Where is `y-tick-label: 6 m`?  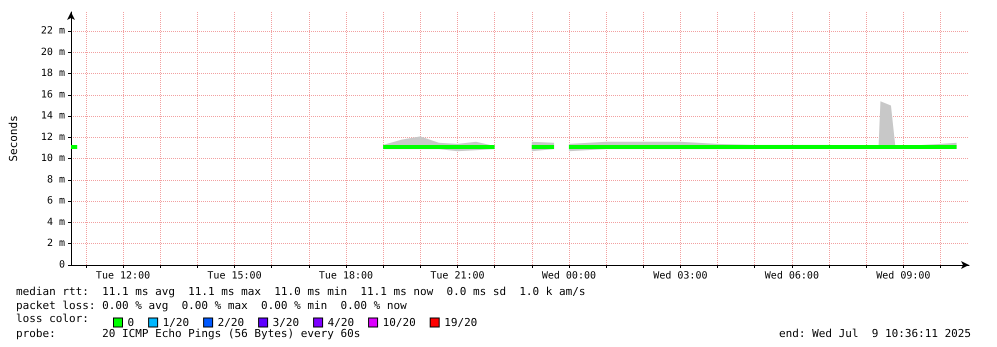 y-tick-label: 6 m is located at coordinates (55, 201).